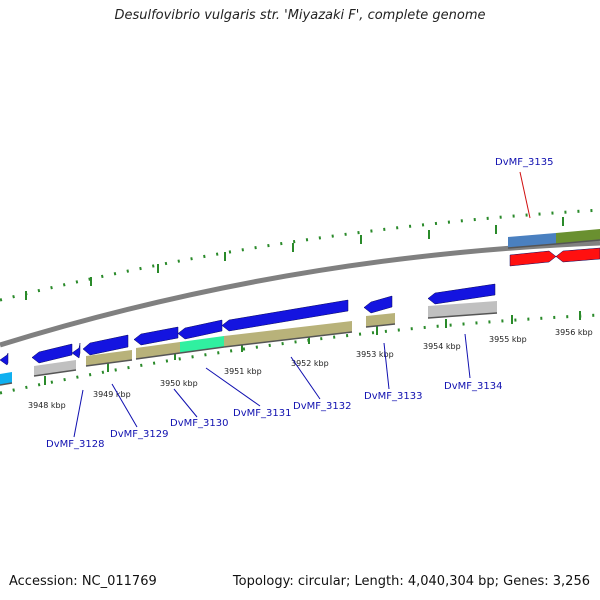 Image resolution: width=600 pixels, height=600 pixels. What do you see at coordinates (75, 444) in the screenshot?
I see `gene-label-dvmf_3128: DvMF_3128` at bounding box center [75, 444].